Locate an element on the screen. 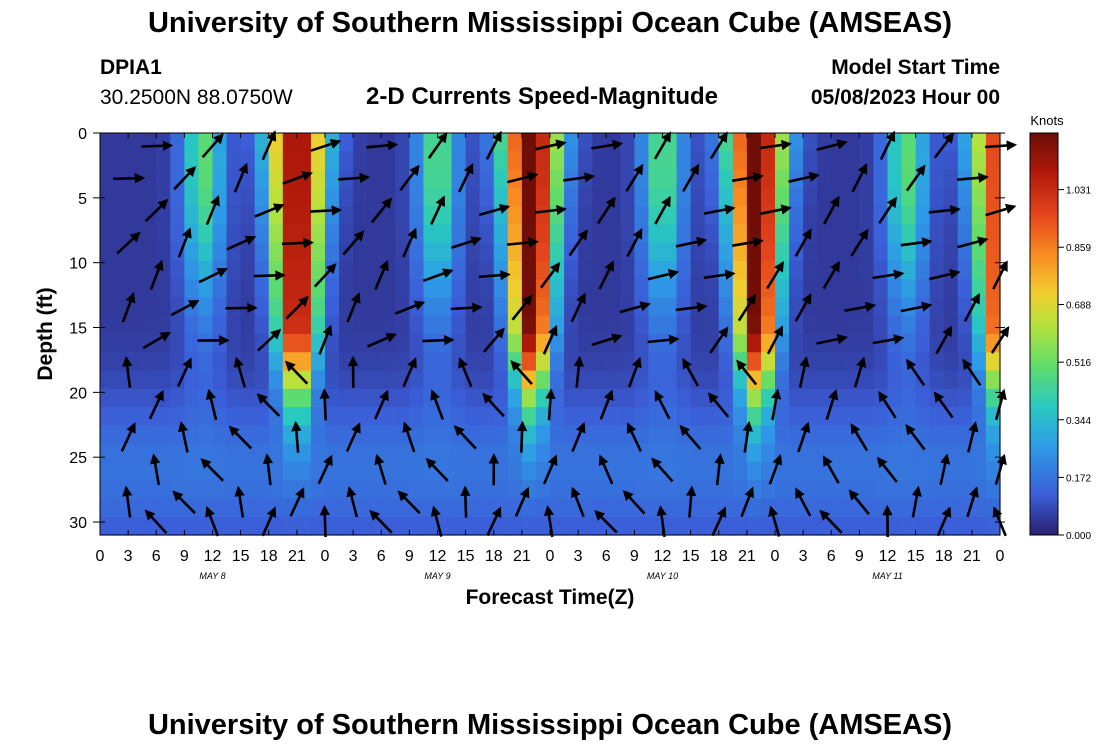 Image resolution: width=1100 pixels, height=750 pixels. x-tick-label: 12 is located at coordinates (663, 556).